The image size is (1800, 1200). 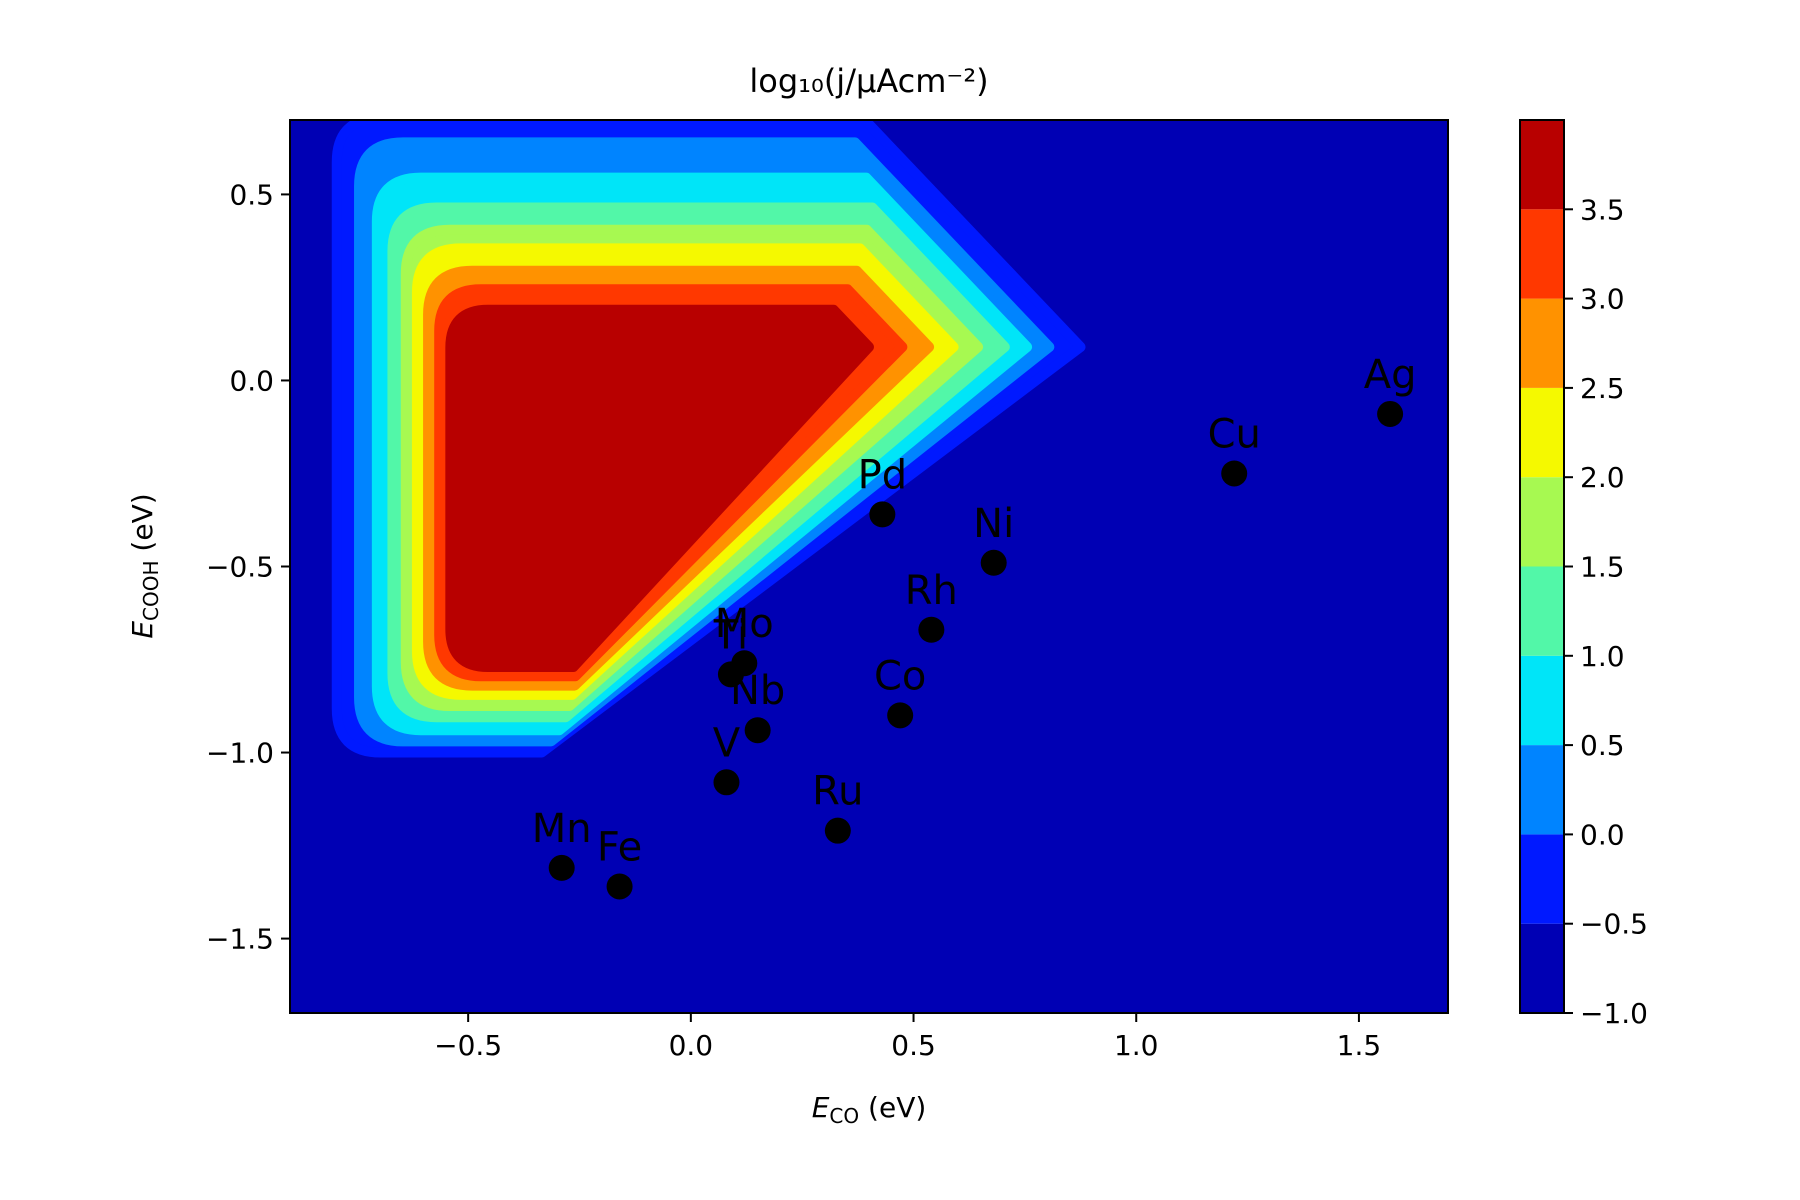 What do you see at coordinates (691, 1045) in the screenshot?
I see `x-tick-label: 0.0` at bounding box center [691, 1045].